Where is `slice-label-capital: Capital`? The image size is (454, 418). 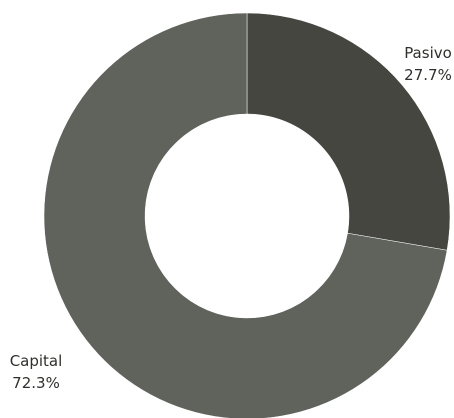 slice-label-capital: Capital is located at coordinates (36, 361).